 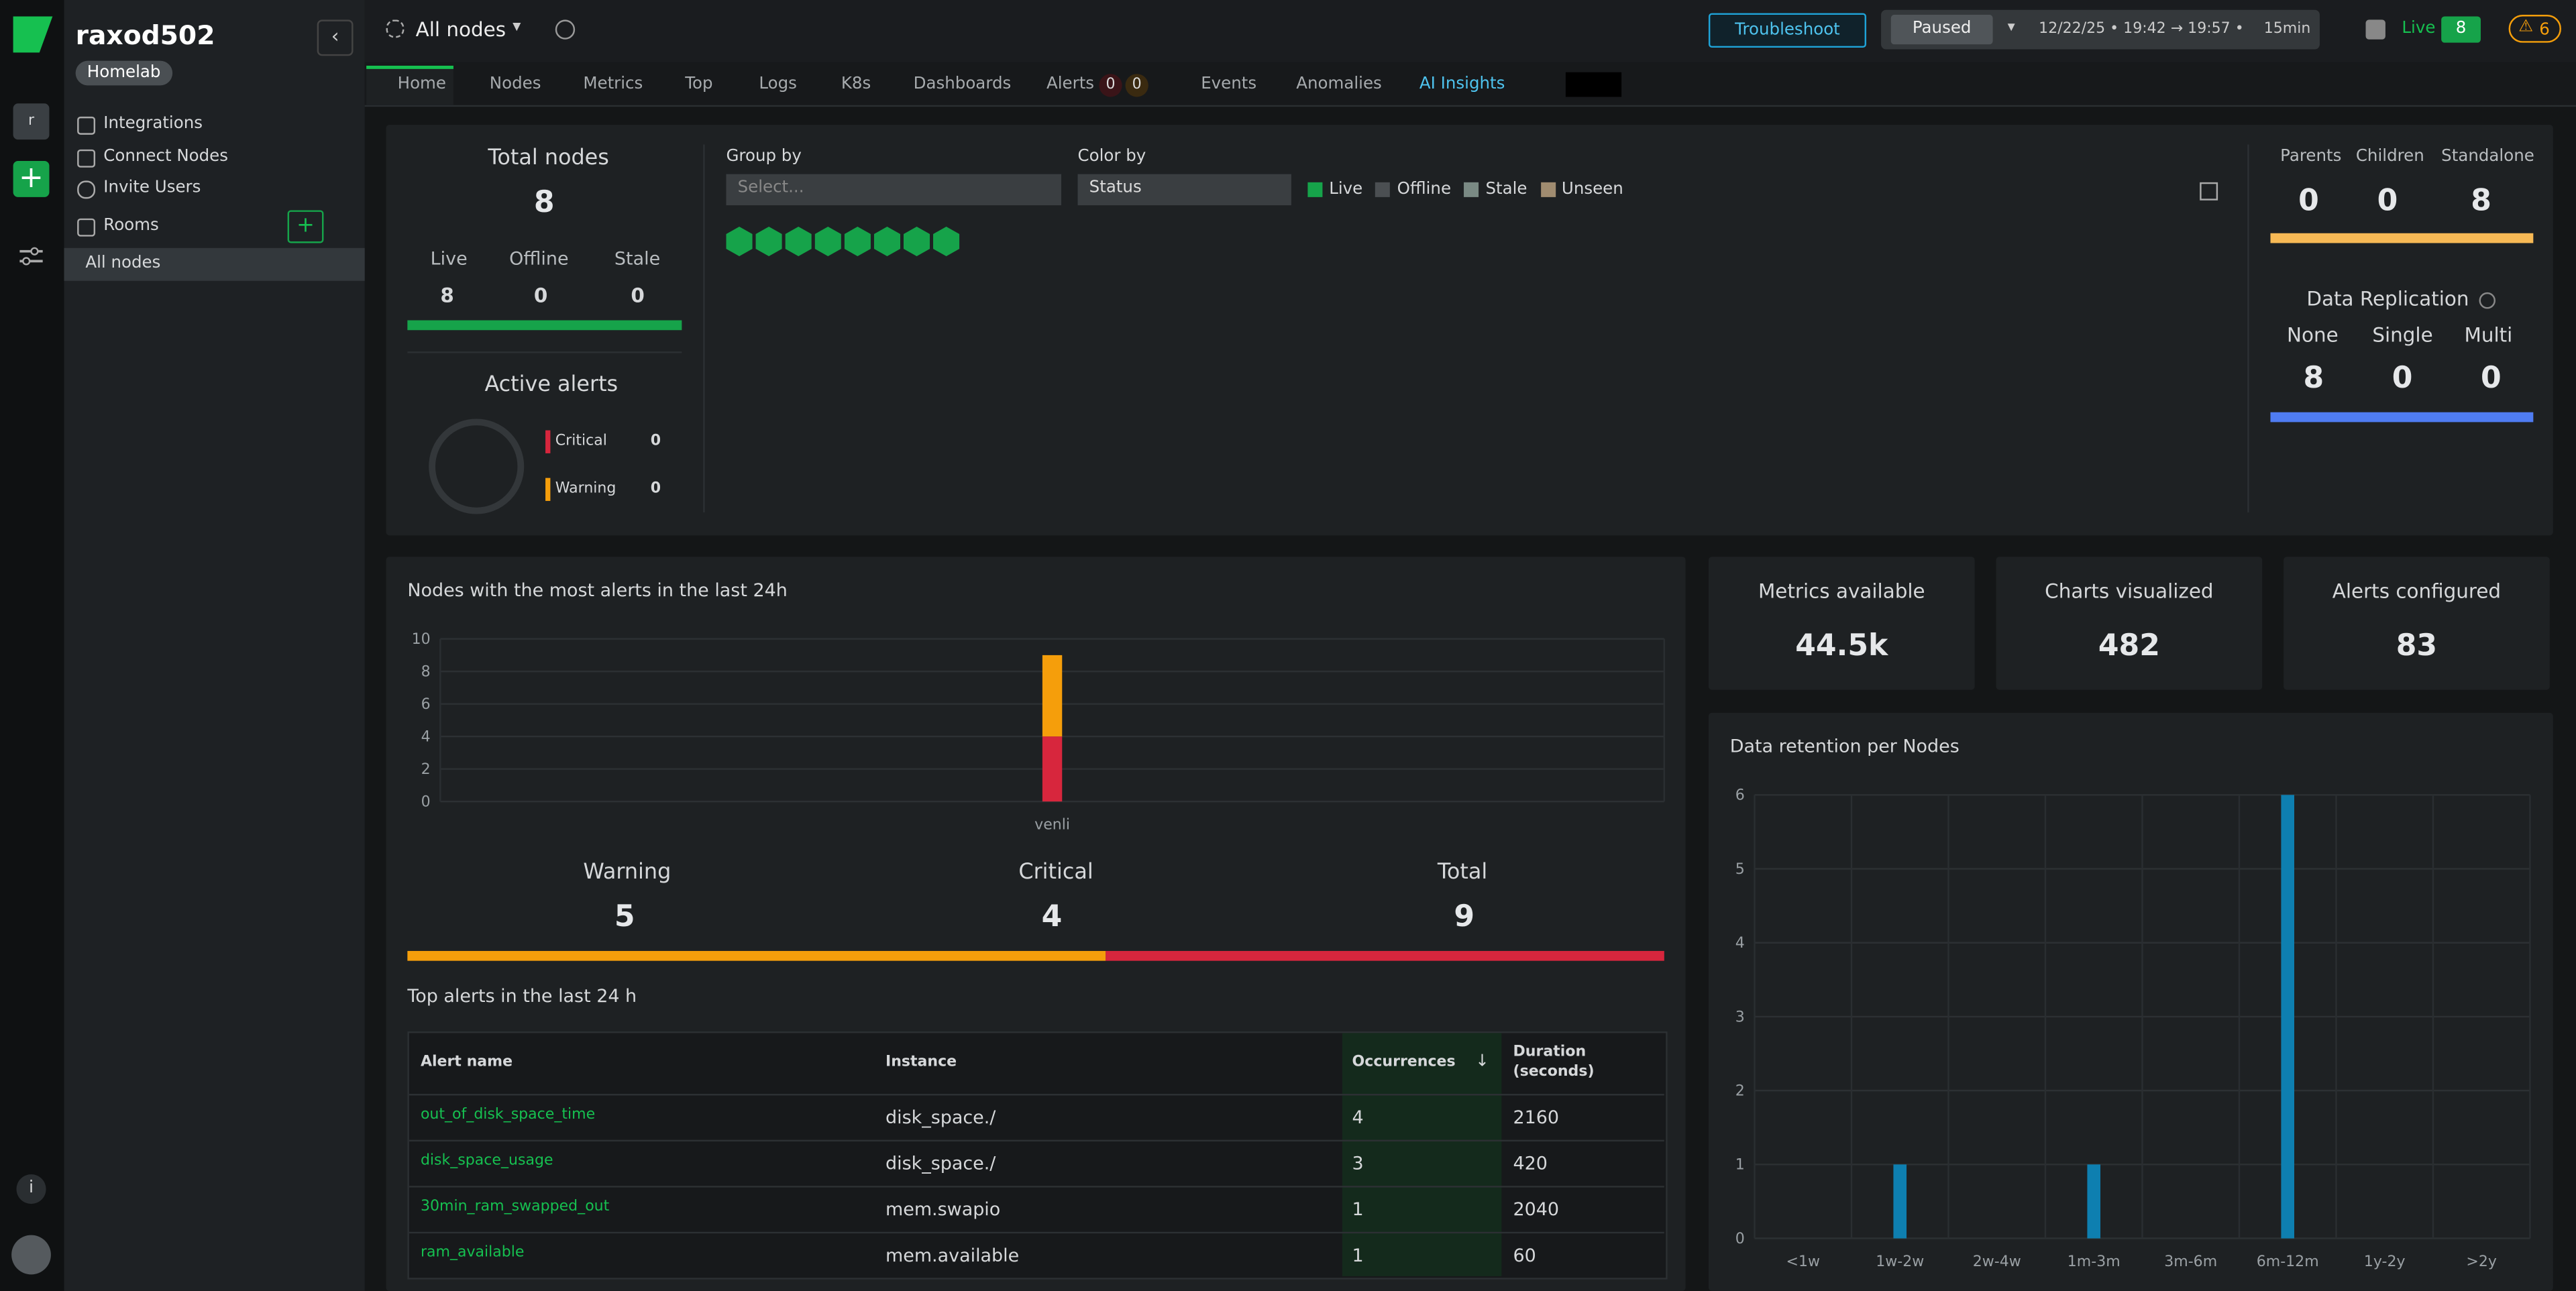 What do you see at coordinates (1334, 189) in the screenshot?
I see `legend-item: Live` at bounding box center [1334, 189].